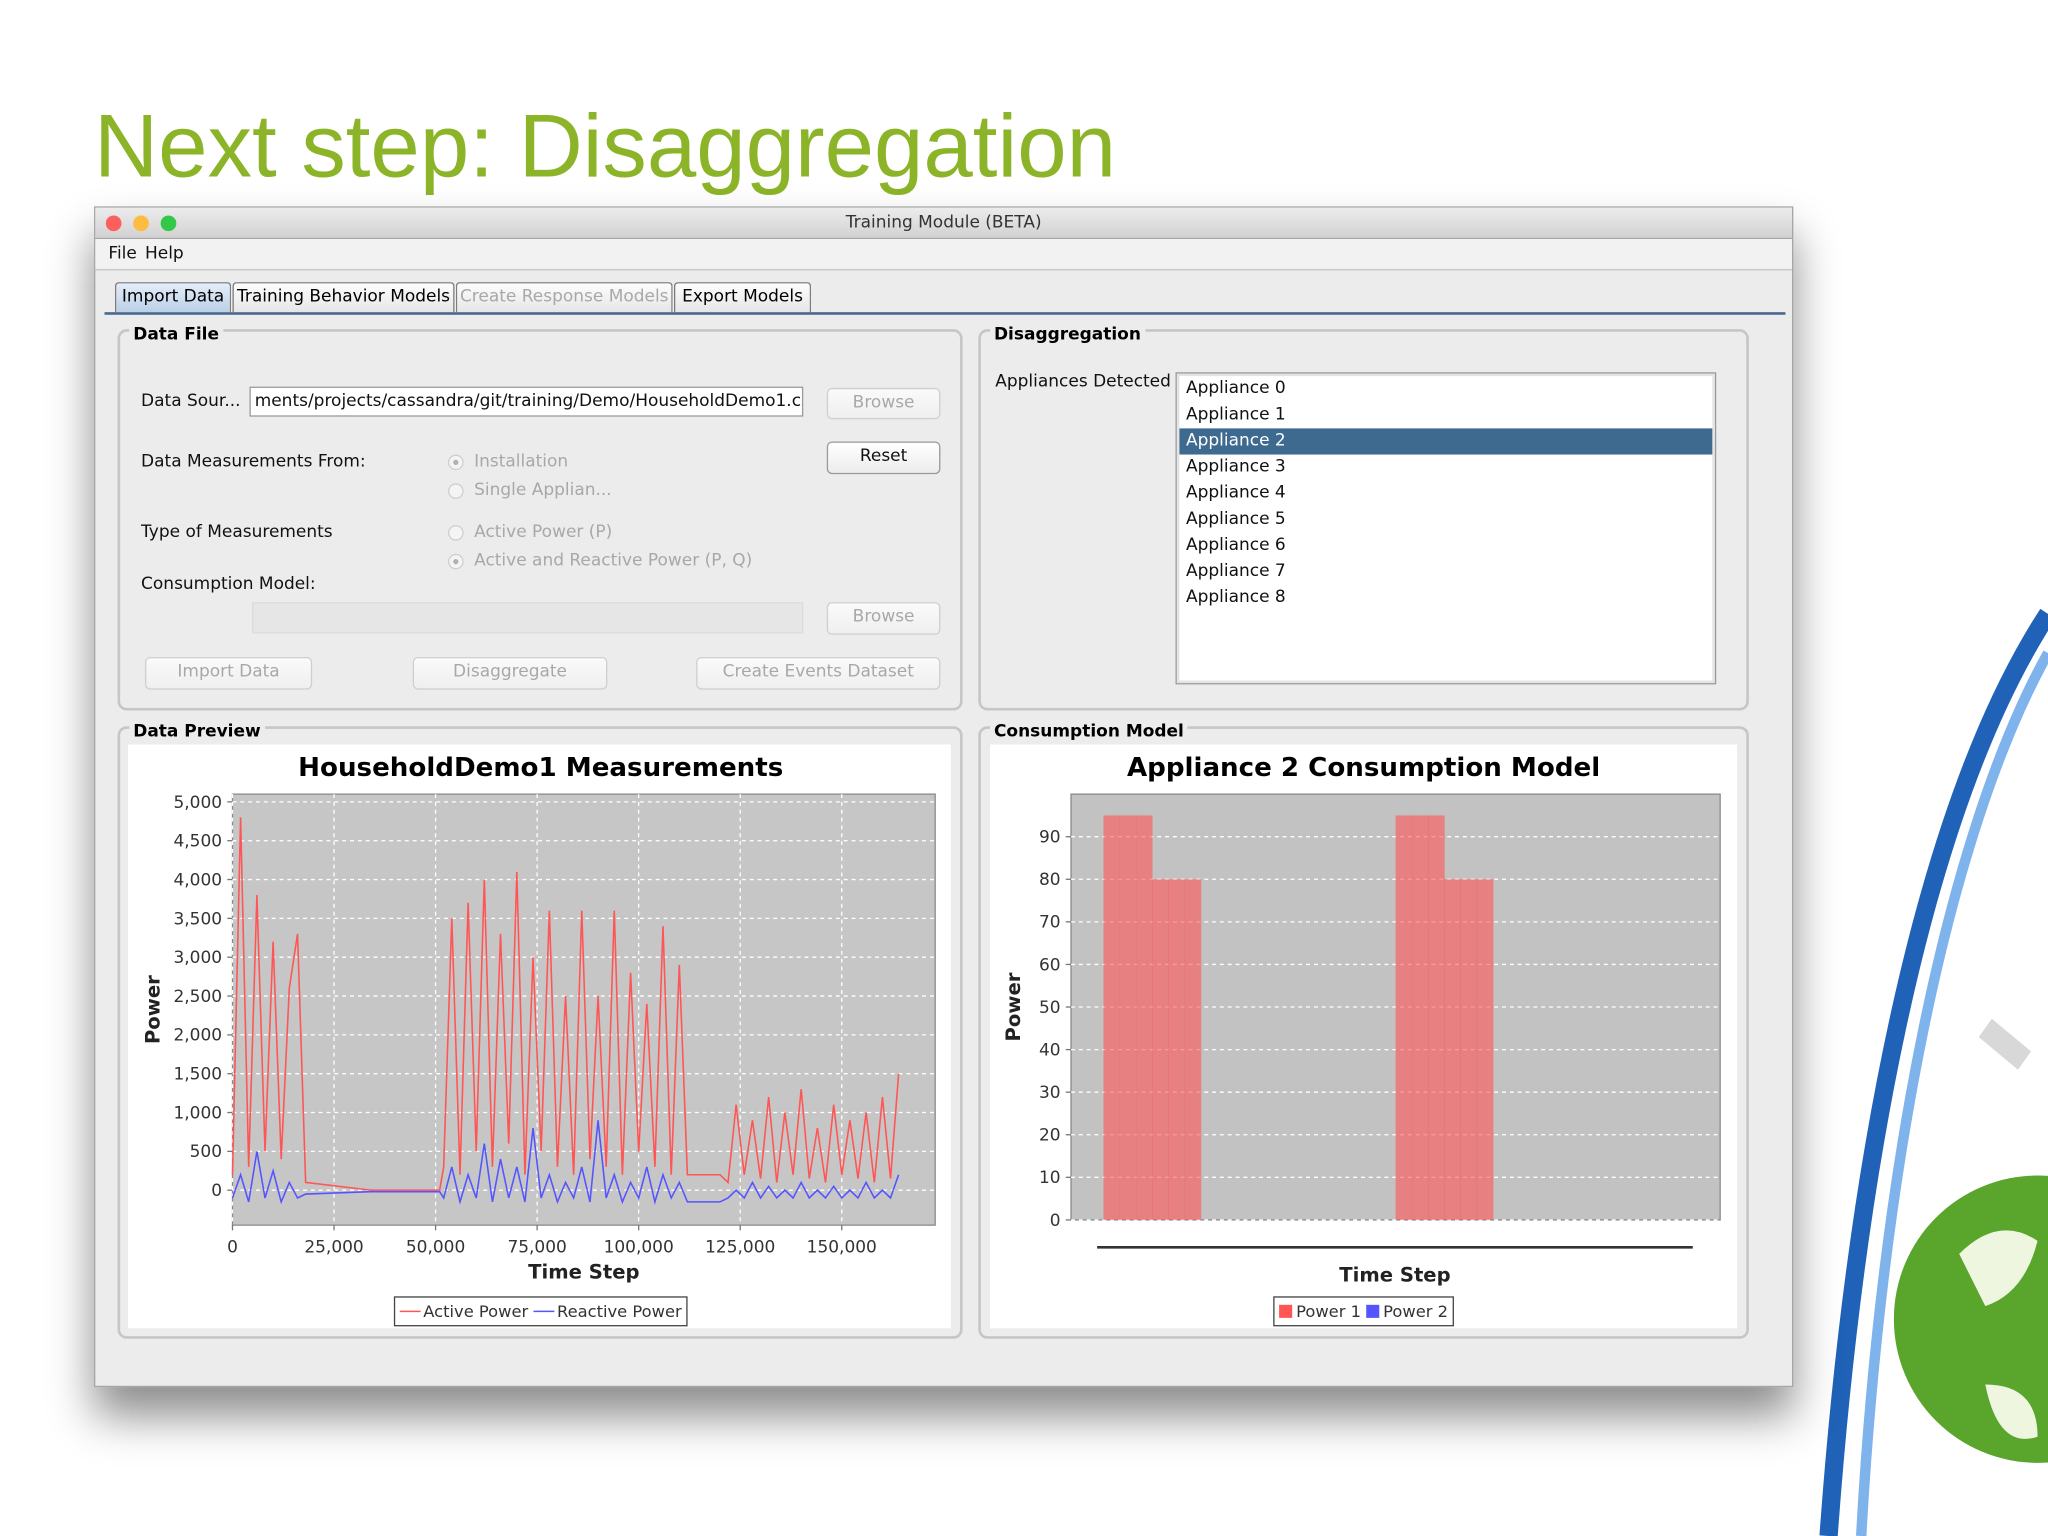 This screenshot has height=1536, width=2048. What do you see at coordinates (228, 584) in the screenshot?
I see `consumption-model-label: Consumption Model:` at bounding box center [228, 584].